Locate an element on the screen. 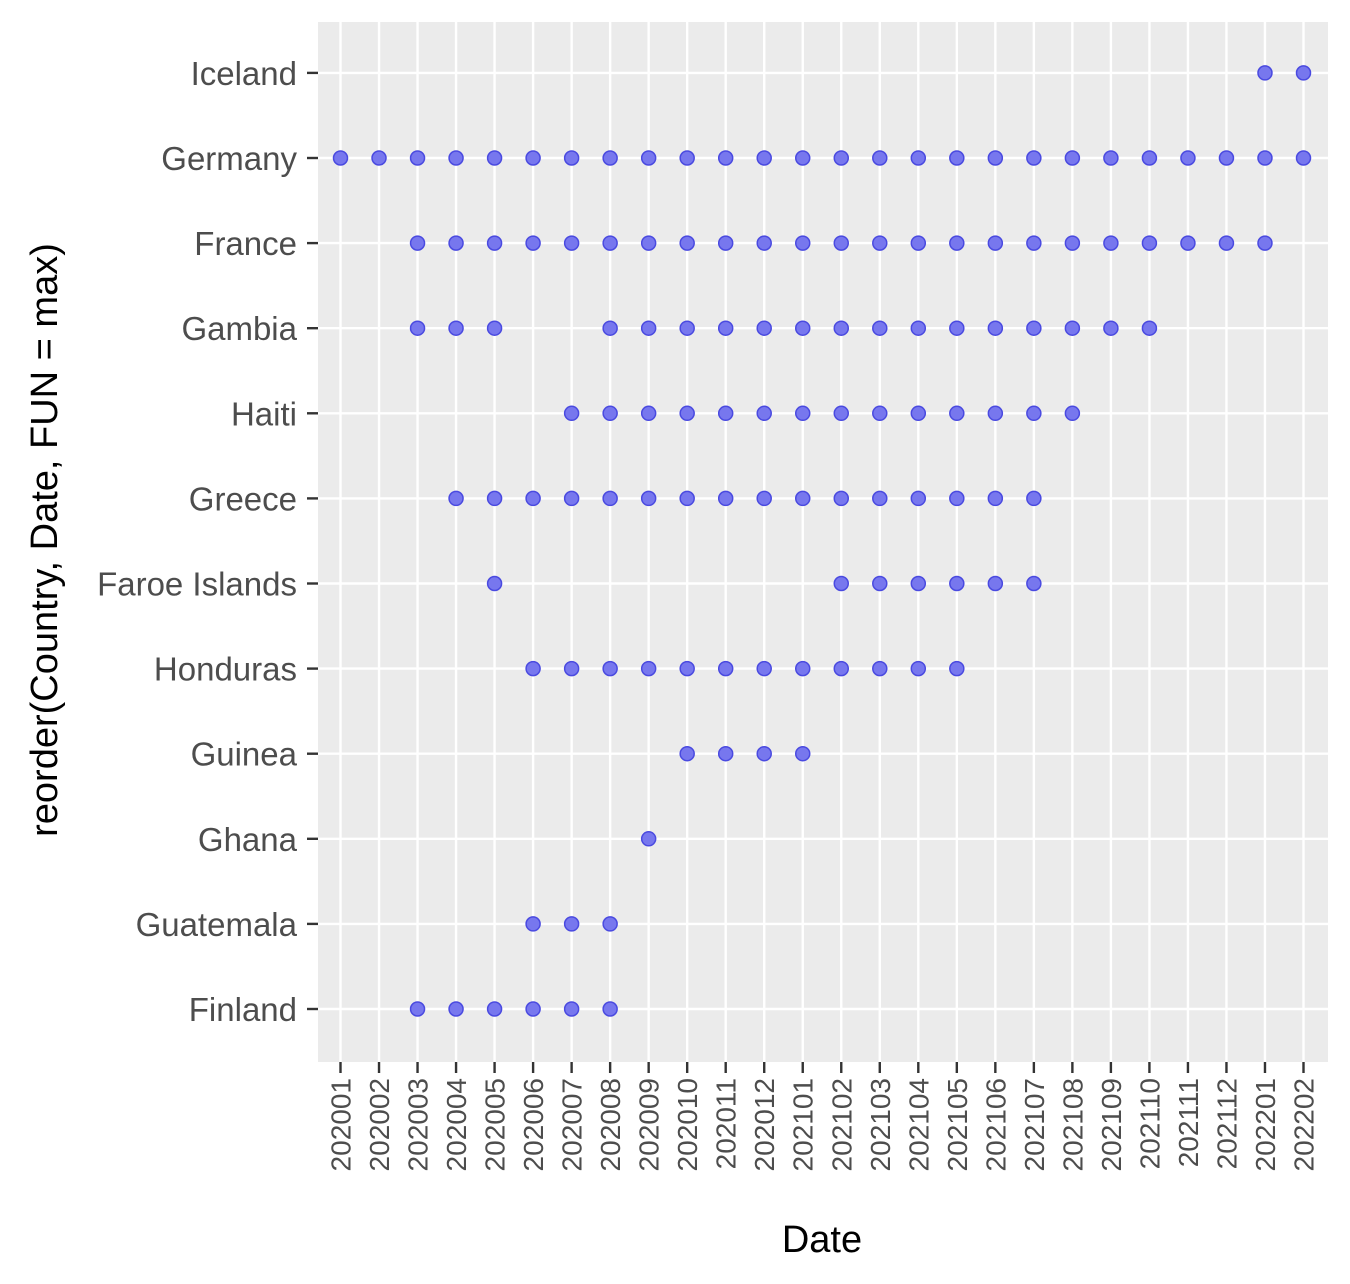 This screenshot has width=1350, height=1284. y-tick-label: Greece is located at coordinates (243, 498).